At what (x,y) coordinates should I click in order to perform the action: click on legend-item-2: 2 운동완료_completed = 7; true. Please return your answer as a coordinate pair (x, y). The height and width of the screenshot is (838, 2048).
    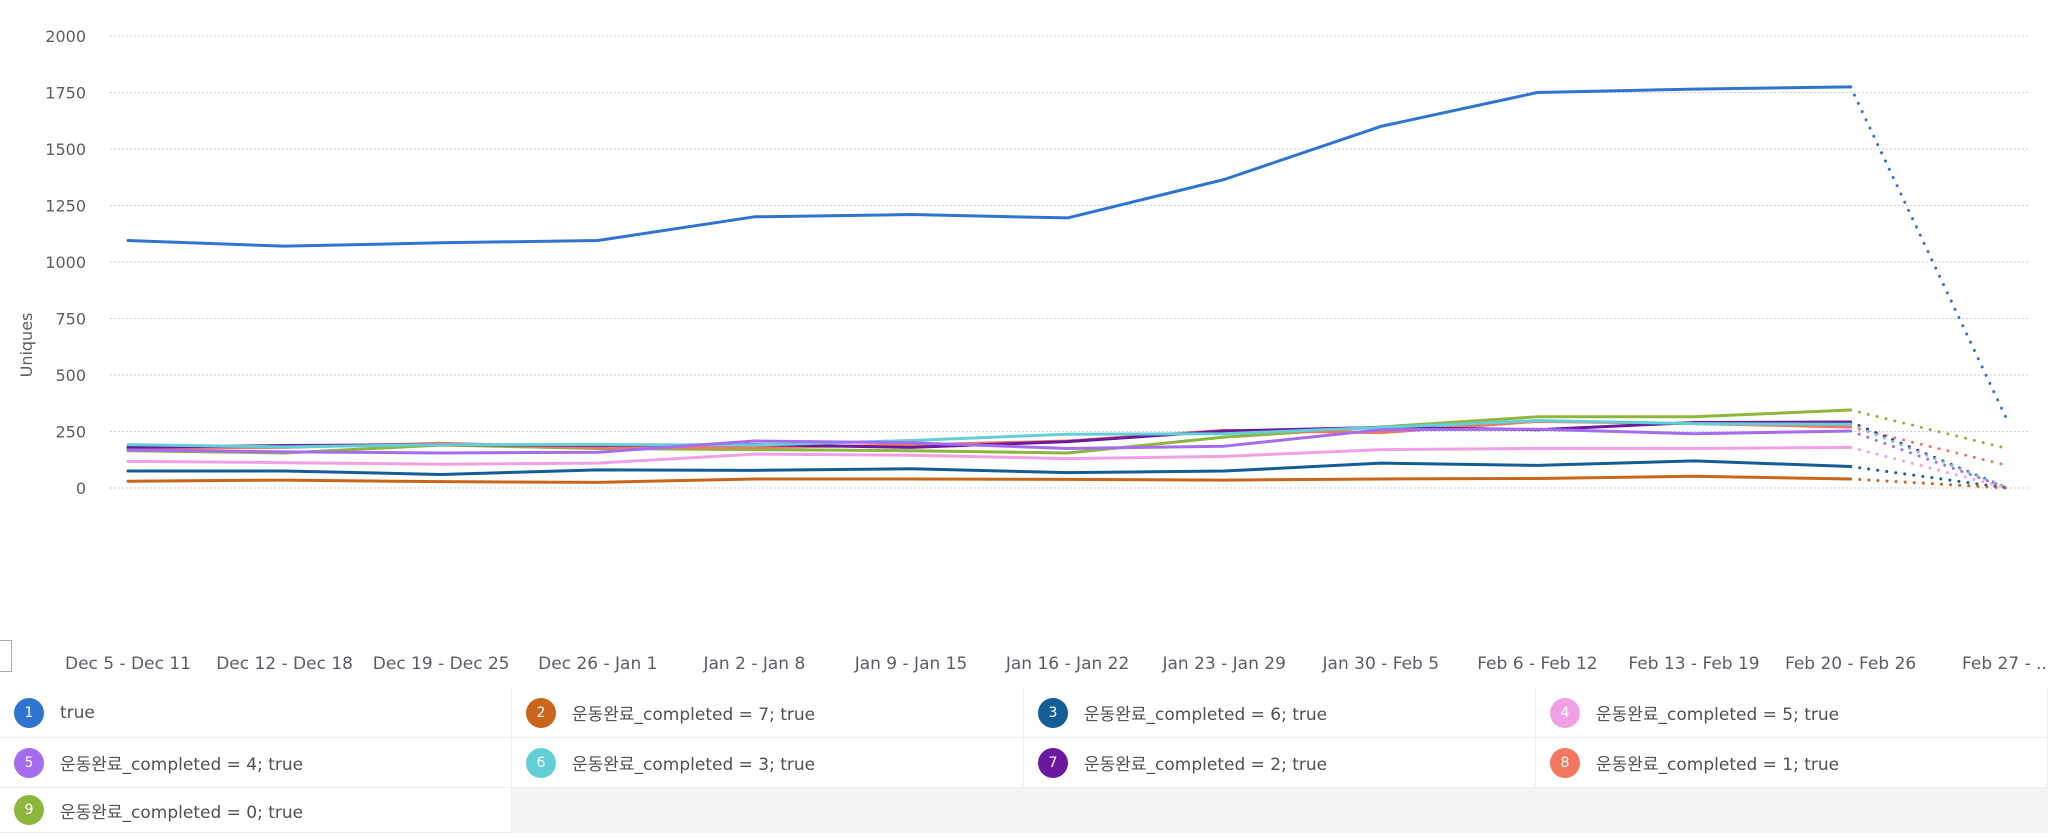
    Looking at the image, I should click on (768, 713).